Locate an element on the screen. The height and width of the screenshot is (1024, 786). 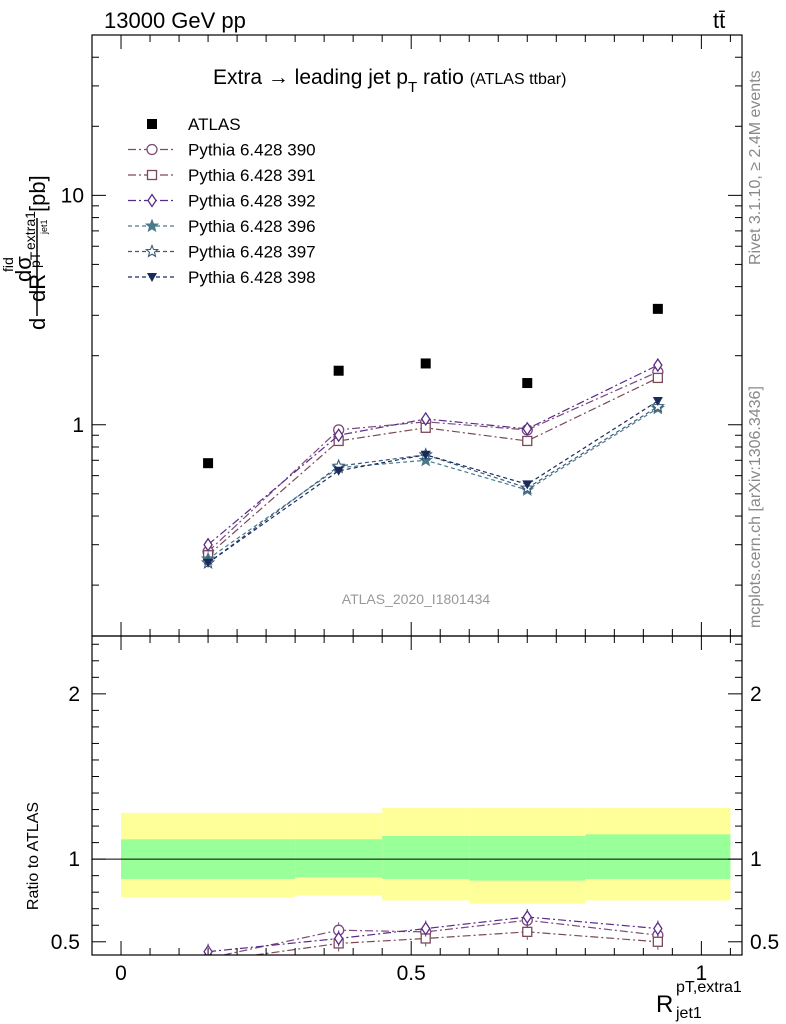
legend-item: Pythia 6.428 397 is located at coordinates (222, 252).